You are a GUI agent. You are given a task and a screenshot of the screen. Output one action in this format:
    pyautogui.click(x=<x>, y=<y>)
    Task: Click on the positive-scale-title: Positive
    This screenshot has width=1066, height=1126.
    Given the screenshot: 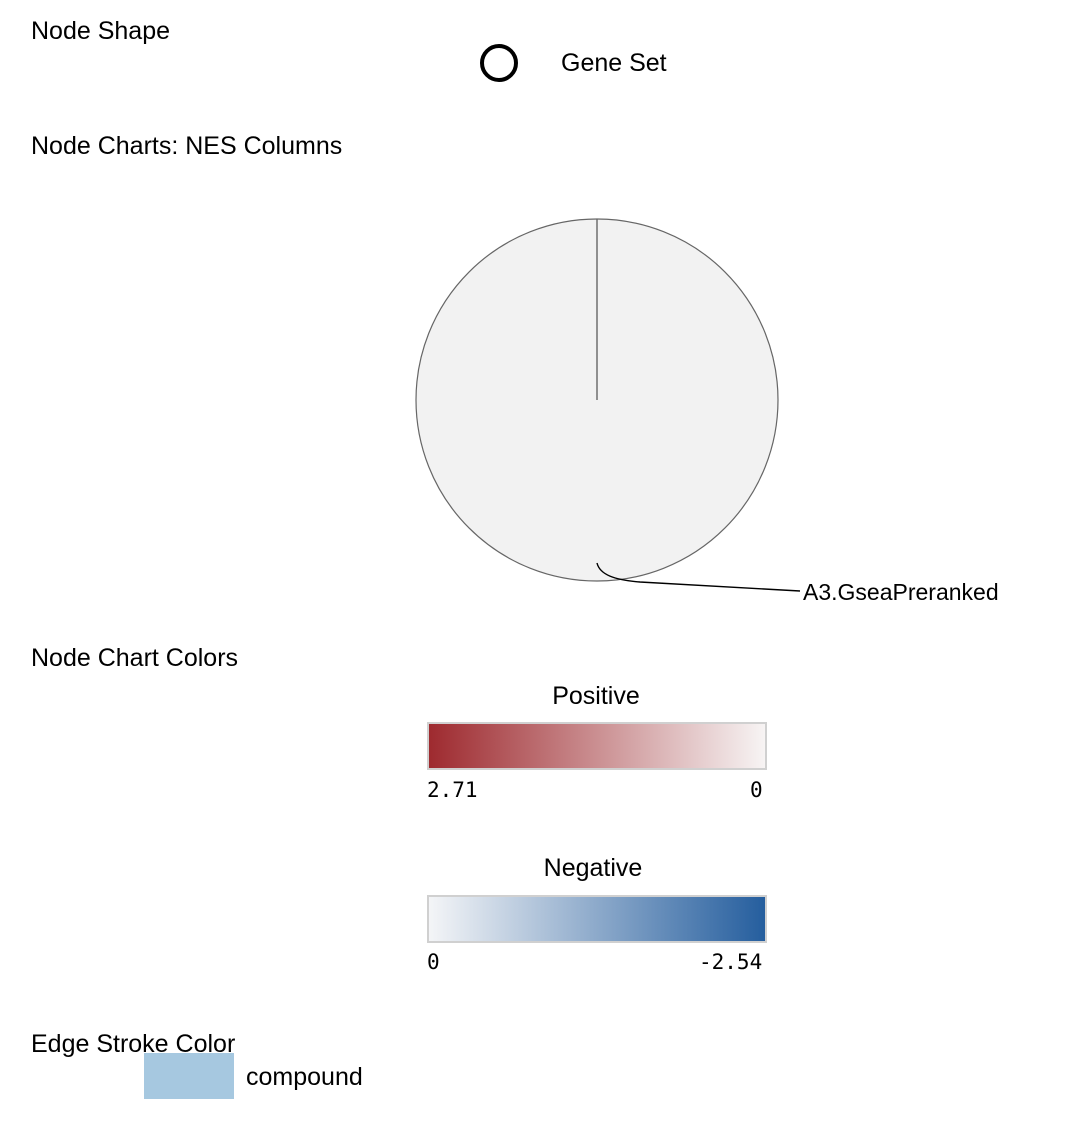 What is the action you would take?
    pyautogui.click(x=596, y=696)
    